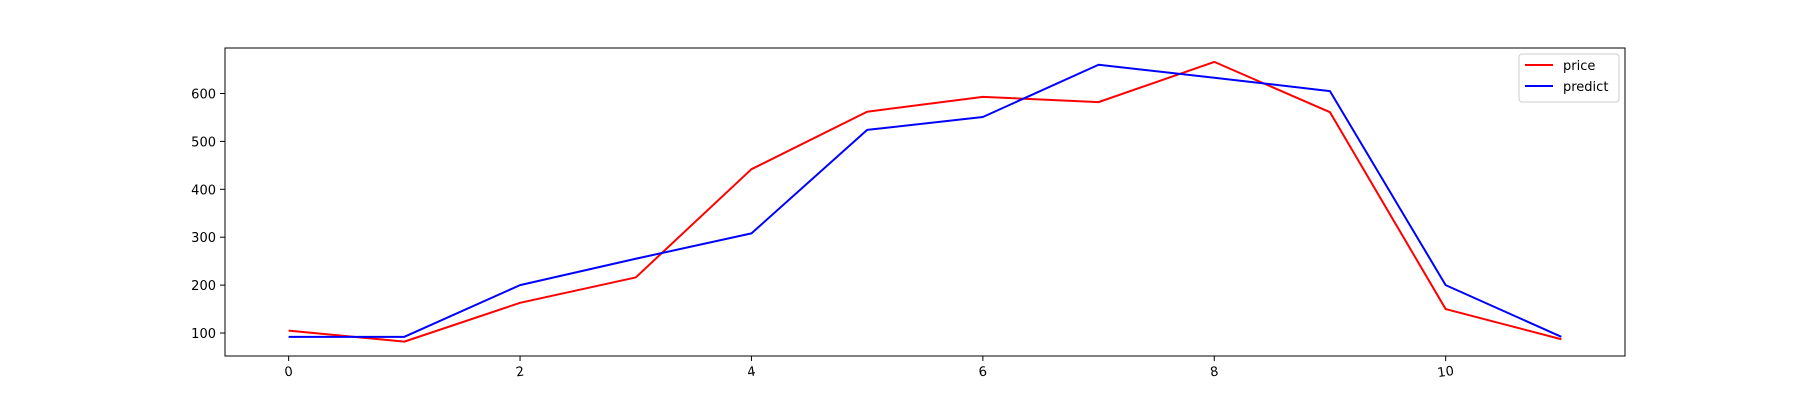 The image size is (1800, 404). What do you see at coordinates (1214, 372) in the screenshot?
I see `x-tick-label: 8` at bounding box center [1214, 372].